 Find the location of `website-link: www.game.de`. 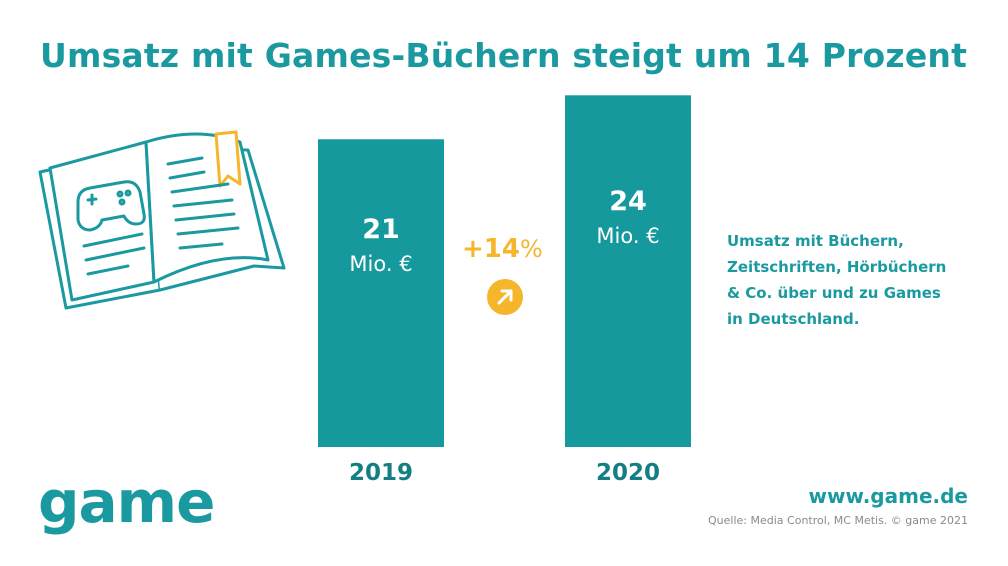

website-link: www.game.de is located at coordinates (888, 496).